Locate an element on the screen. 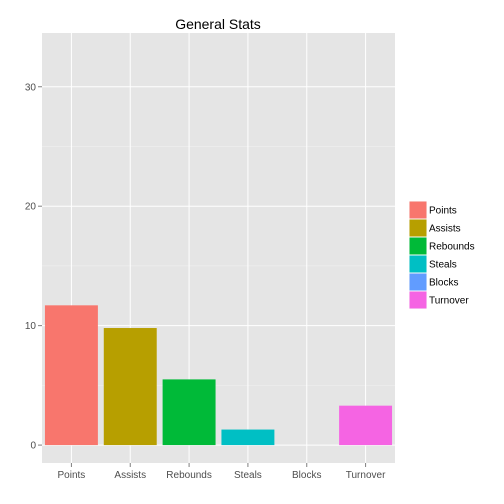  x-tick-label: Turnover is located at coordinates (366, 475).